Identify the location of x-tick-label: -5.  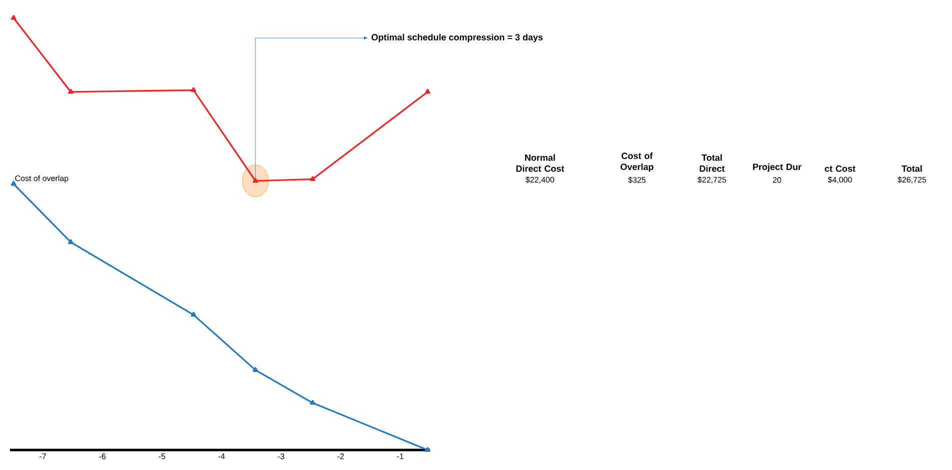
(162, 457).